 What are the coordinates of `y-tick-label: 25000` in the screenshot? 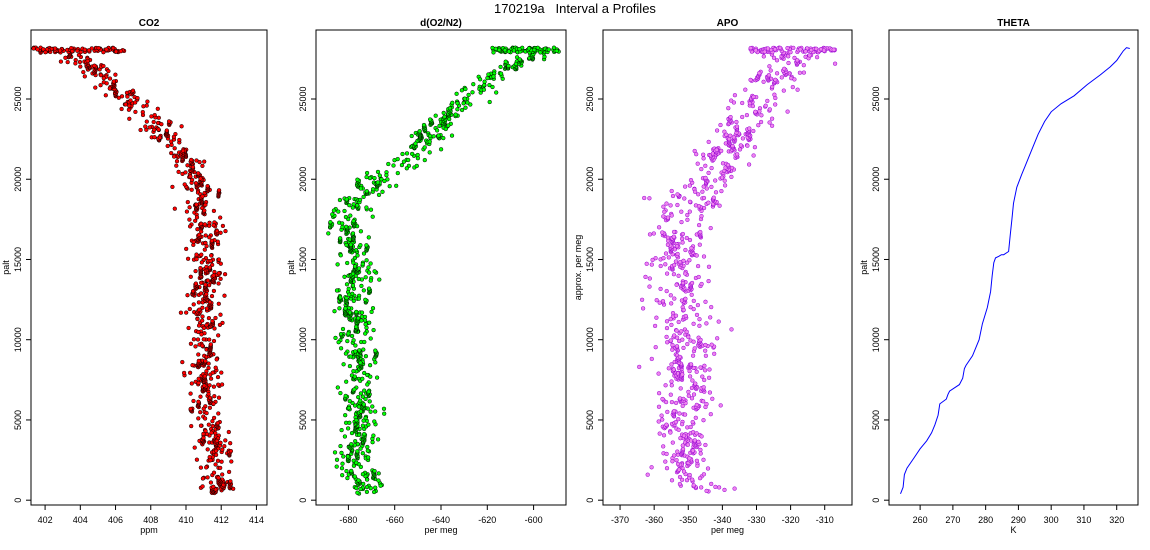 It's located at (303, 98).